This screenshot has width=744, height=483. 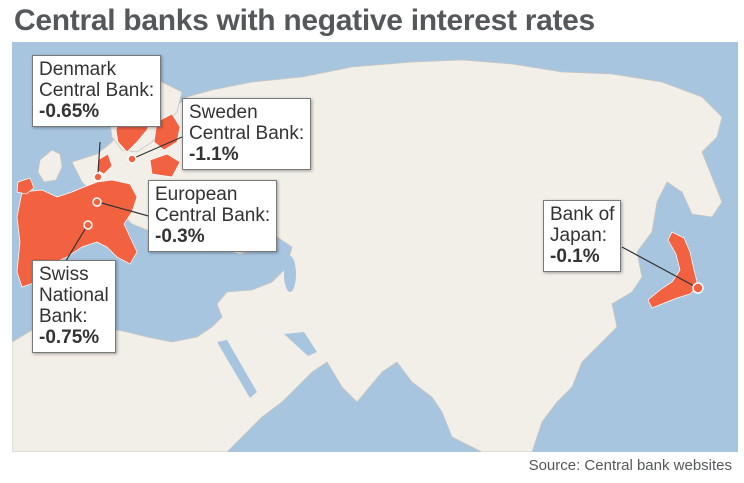 What do you see at coordinates (237, 369) in the screenshot?
I see `red-sea` at bounding box center [237, 369].